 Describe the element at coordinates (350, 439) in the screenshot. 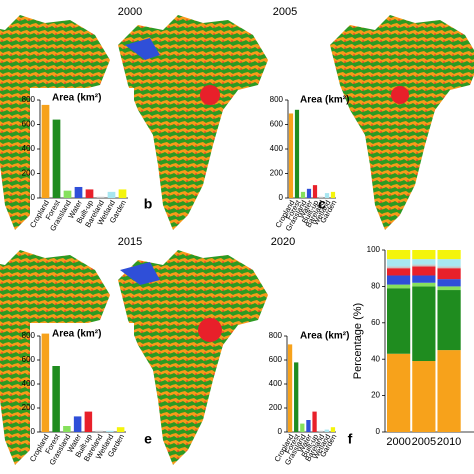

I see `panel-label: f` at that location.